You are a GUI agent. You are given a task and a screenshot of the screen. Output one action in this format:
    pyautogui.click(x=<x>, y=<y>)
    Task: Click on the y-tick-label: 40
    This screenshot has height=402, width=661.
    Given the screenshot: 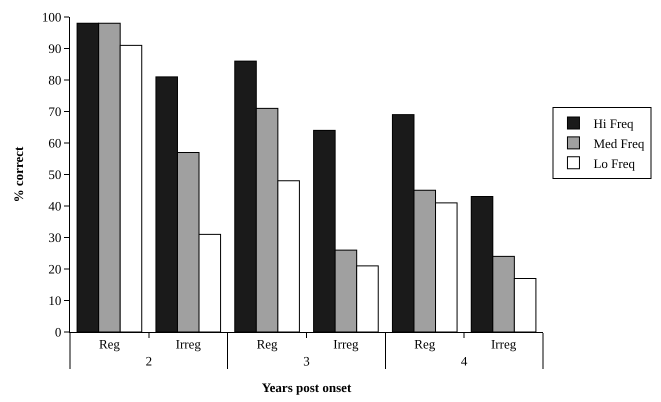 What is the action you would take?
    pyautogui.click(x=55, y=206)
    